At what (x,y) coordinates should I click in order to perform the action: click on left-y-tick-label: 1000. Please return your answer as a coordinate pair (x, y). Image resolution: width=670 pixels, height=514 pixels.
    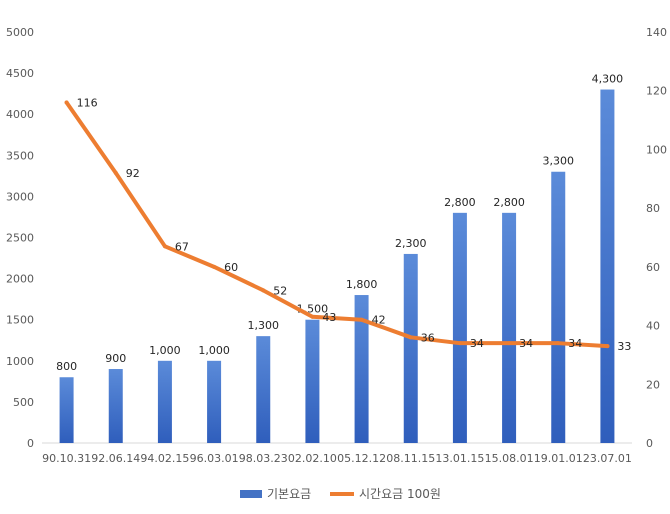
    Looking at the image, I should click on (20, 361).